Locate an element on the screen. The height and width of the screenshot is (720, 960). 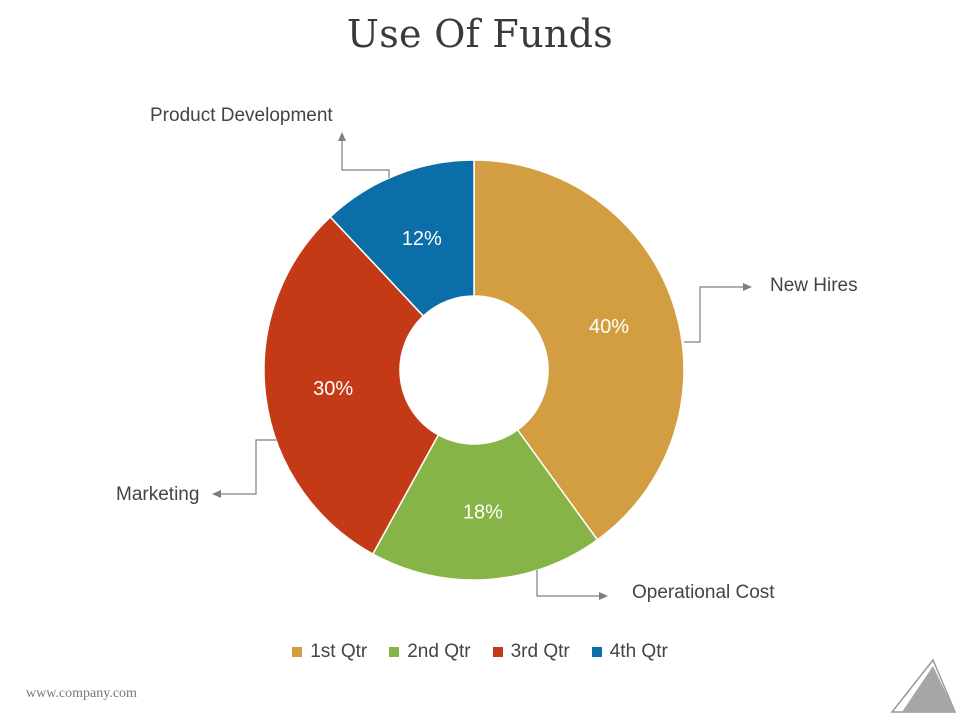
legend-label: 1st Qtr is located at coordinates (339, 651).